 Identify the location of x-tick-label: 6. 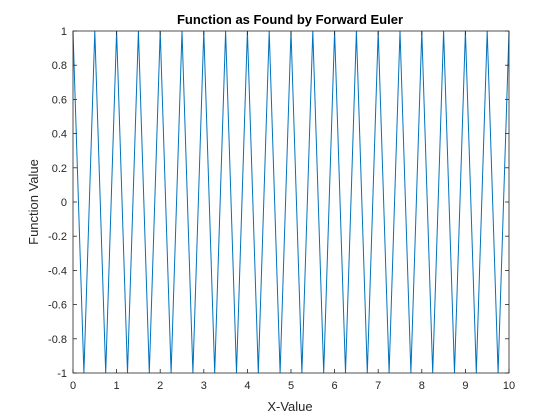
(335, 386).